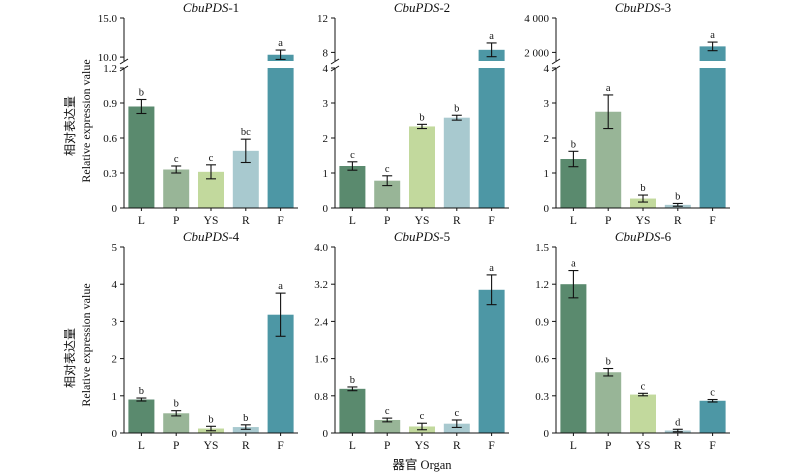 This screenshot has width=800, height=476. What do you see at coordinates (542, 397) in the screenshot?
I see `y-tick-label: 0.3` at bounding box center [542, 397].